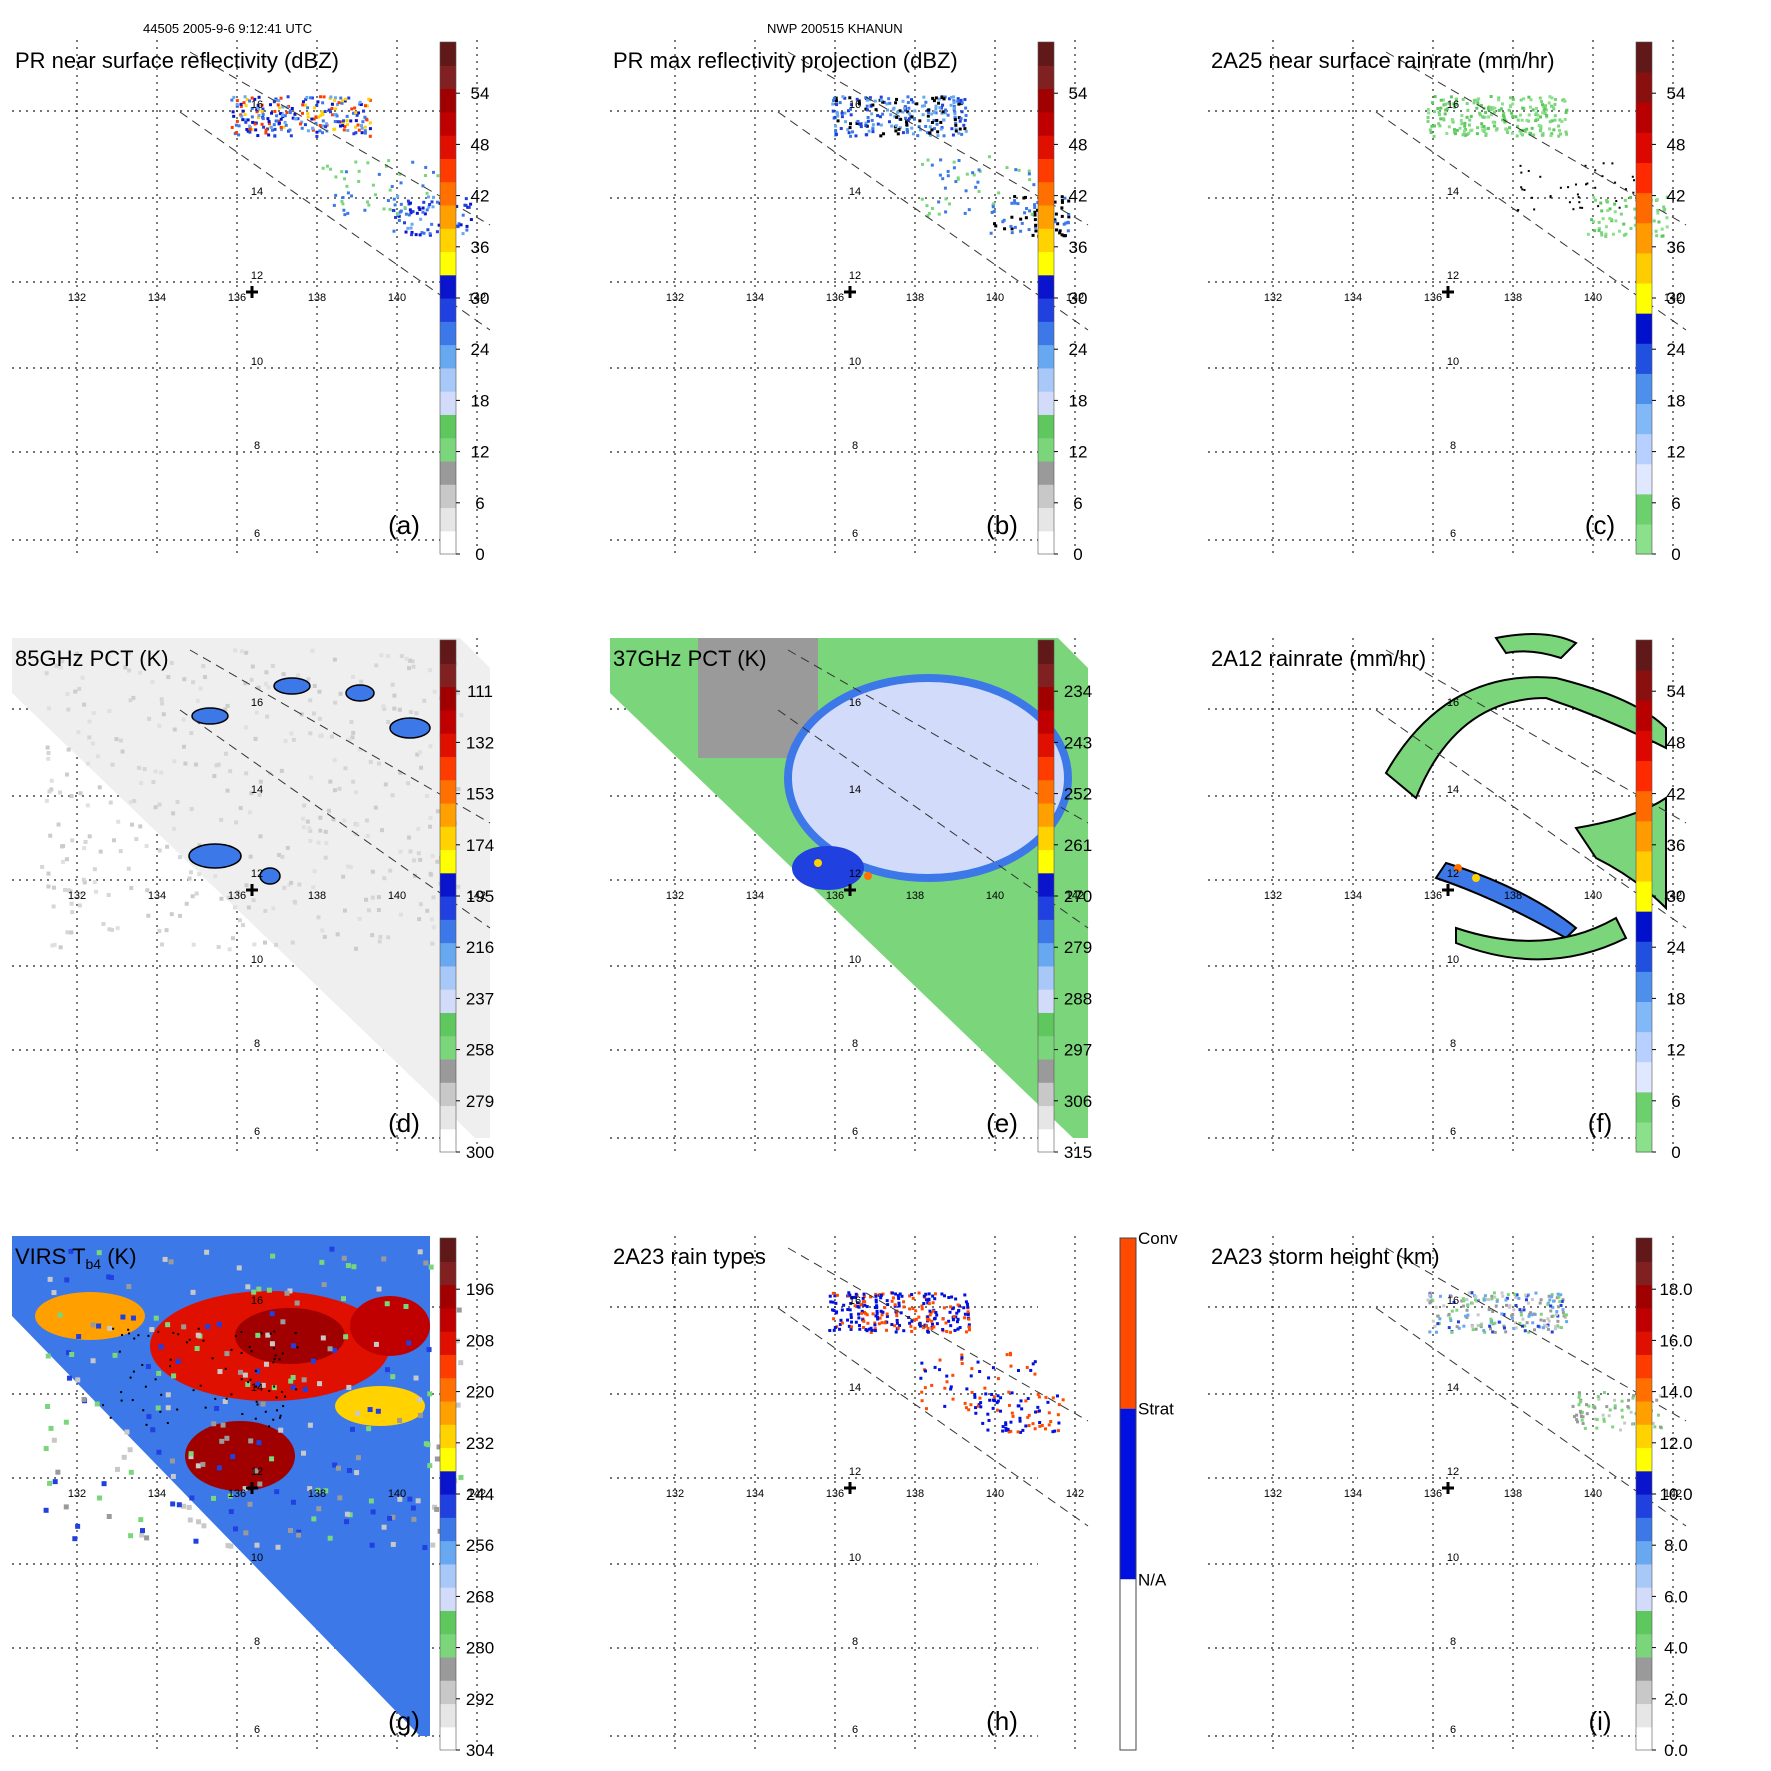 This screenshot has width=1771, height=1771. I want to click on panel-letter: (c), so click(1600, 525).